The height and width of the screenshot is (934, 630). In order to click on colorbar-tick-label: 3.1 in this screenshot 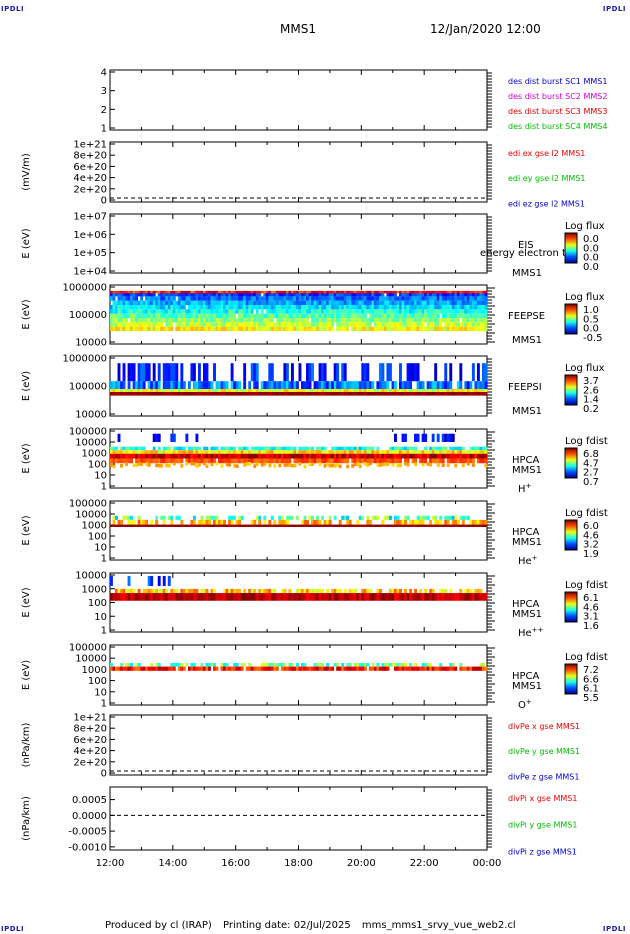, I will do `click(591, 617)`.